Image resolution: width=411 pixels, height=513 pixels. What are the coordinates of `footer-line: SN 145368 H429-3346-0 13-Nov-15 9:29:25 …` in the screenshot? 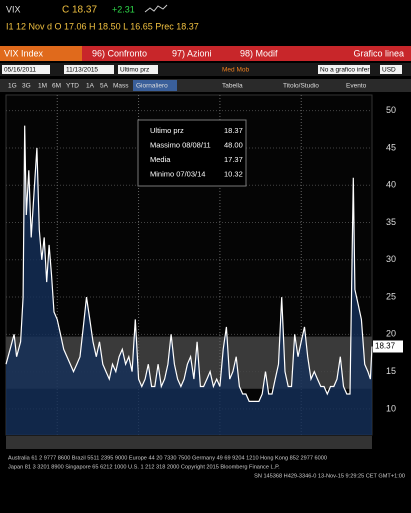 It's located at (329, 476).